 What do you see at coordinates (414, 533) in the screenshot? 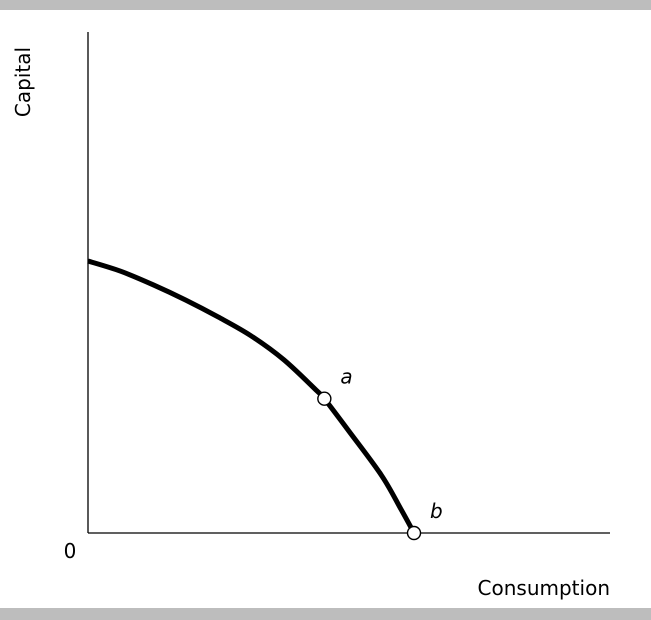
I see `point-b-marker` at bounding box center [414, 533].